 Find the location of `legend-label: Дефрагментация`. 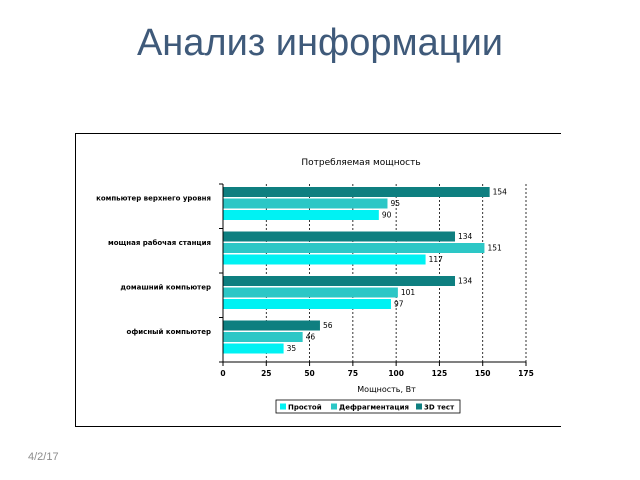

legend-label: Дефрагментация is located at coordinates (374, 408).